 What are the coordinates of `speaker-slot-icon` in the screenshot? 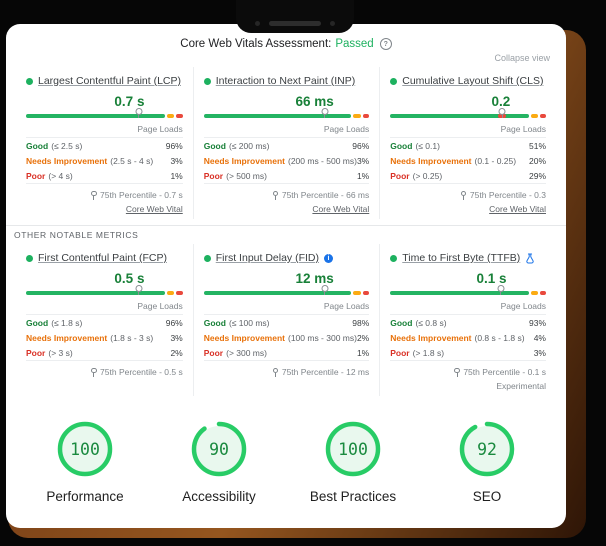 It's located at (295, 23).